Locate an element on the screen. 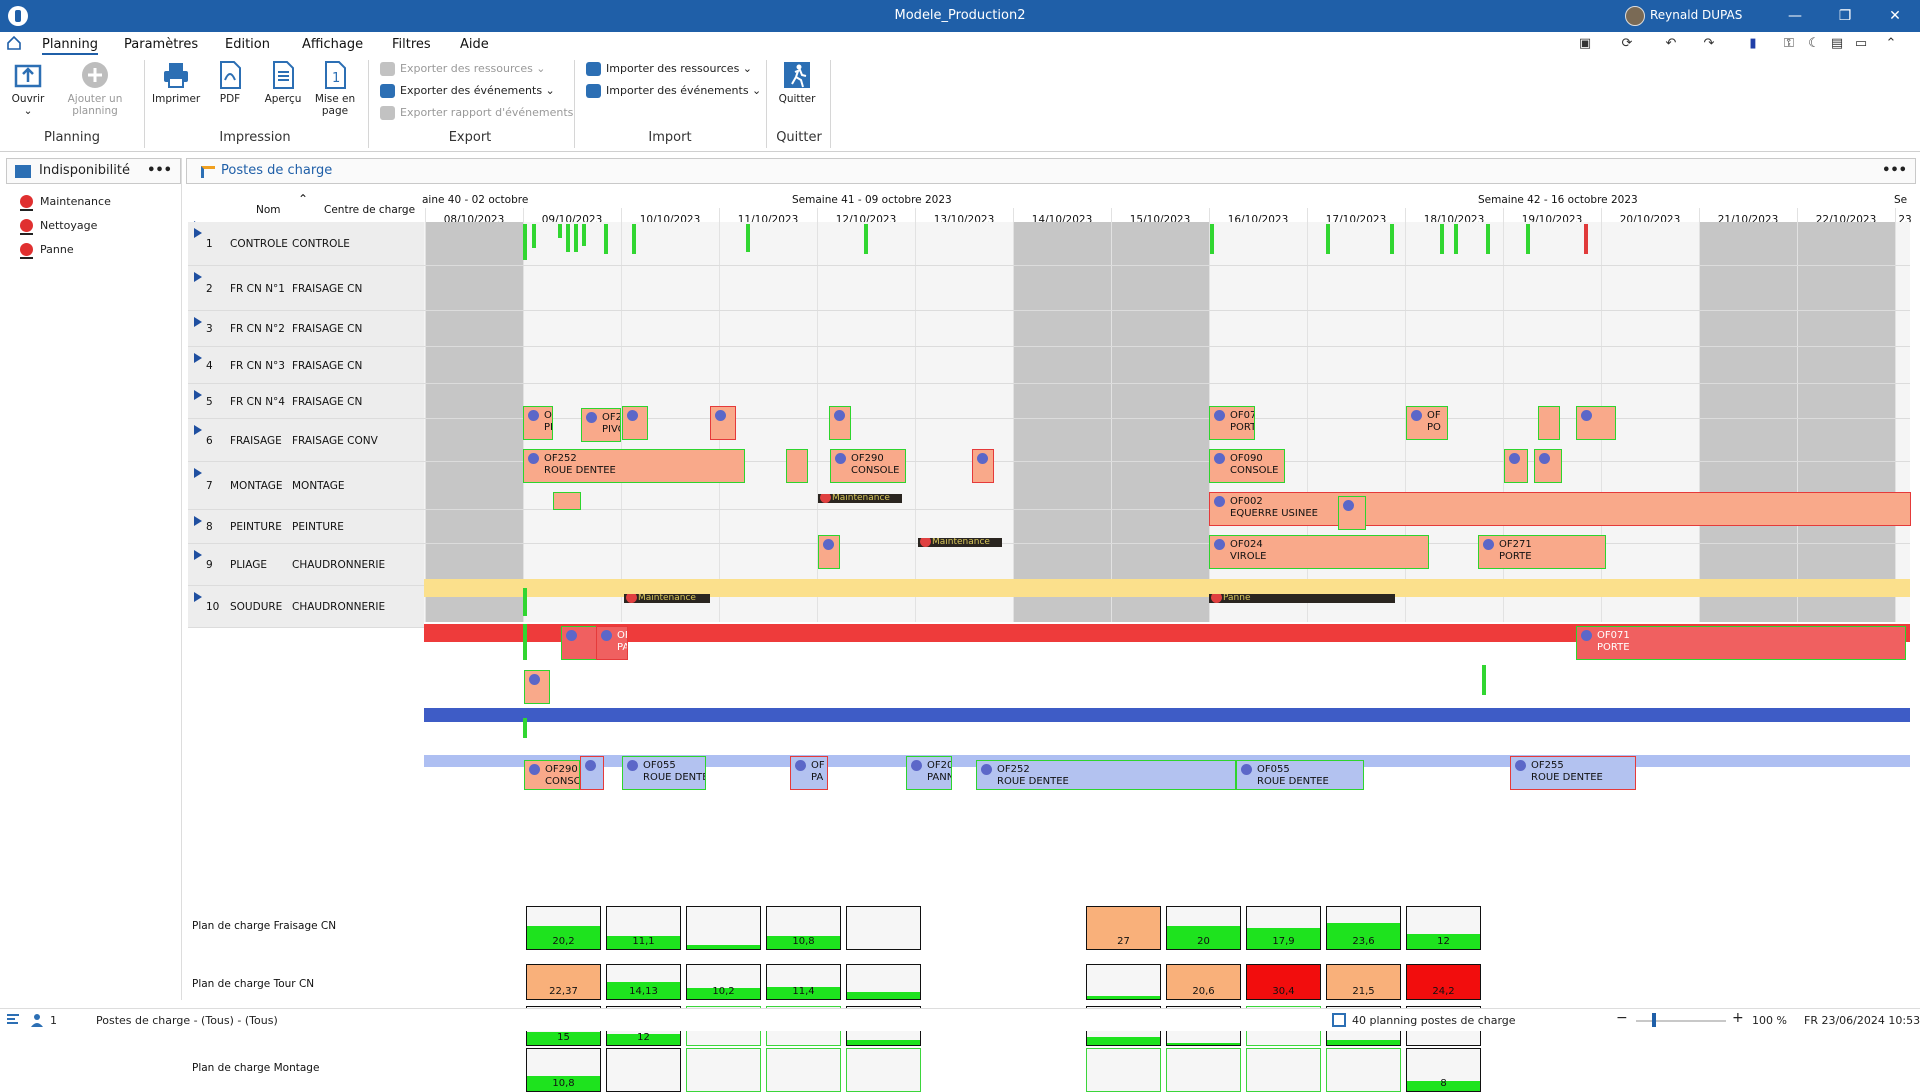 Image resolution: width=1920 pixels, height=1092 pixels. export-resources-button: Exporter des ressources ⌄ is located at coordinates (462, 69).